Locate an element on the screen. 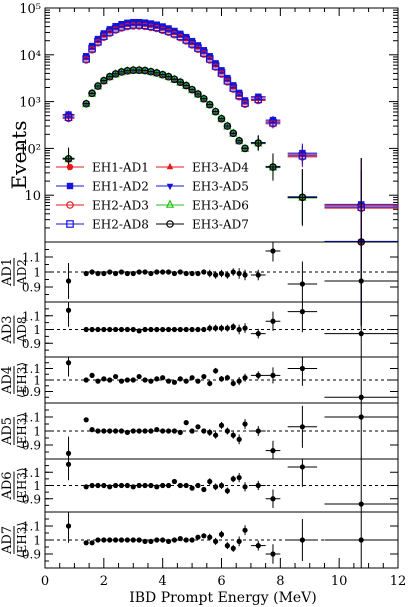 This screenshot has width=415, height=607. ratio-ylabel-bottom: ⟨EH3⟩ is located at coordinates (22, 540).